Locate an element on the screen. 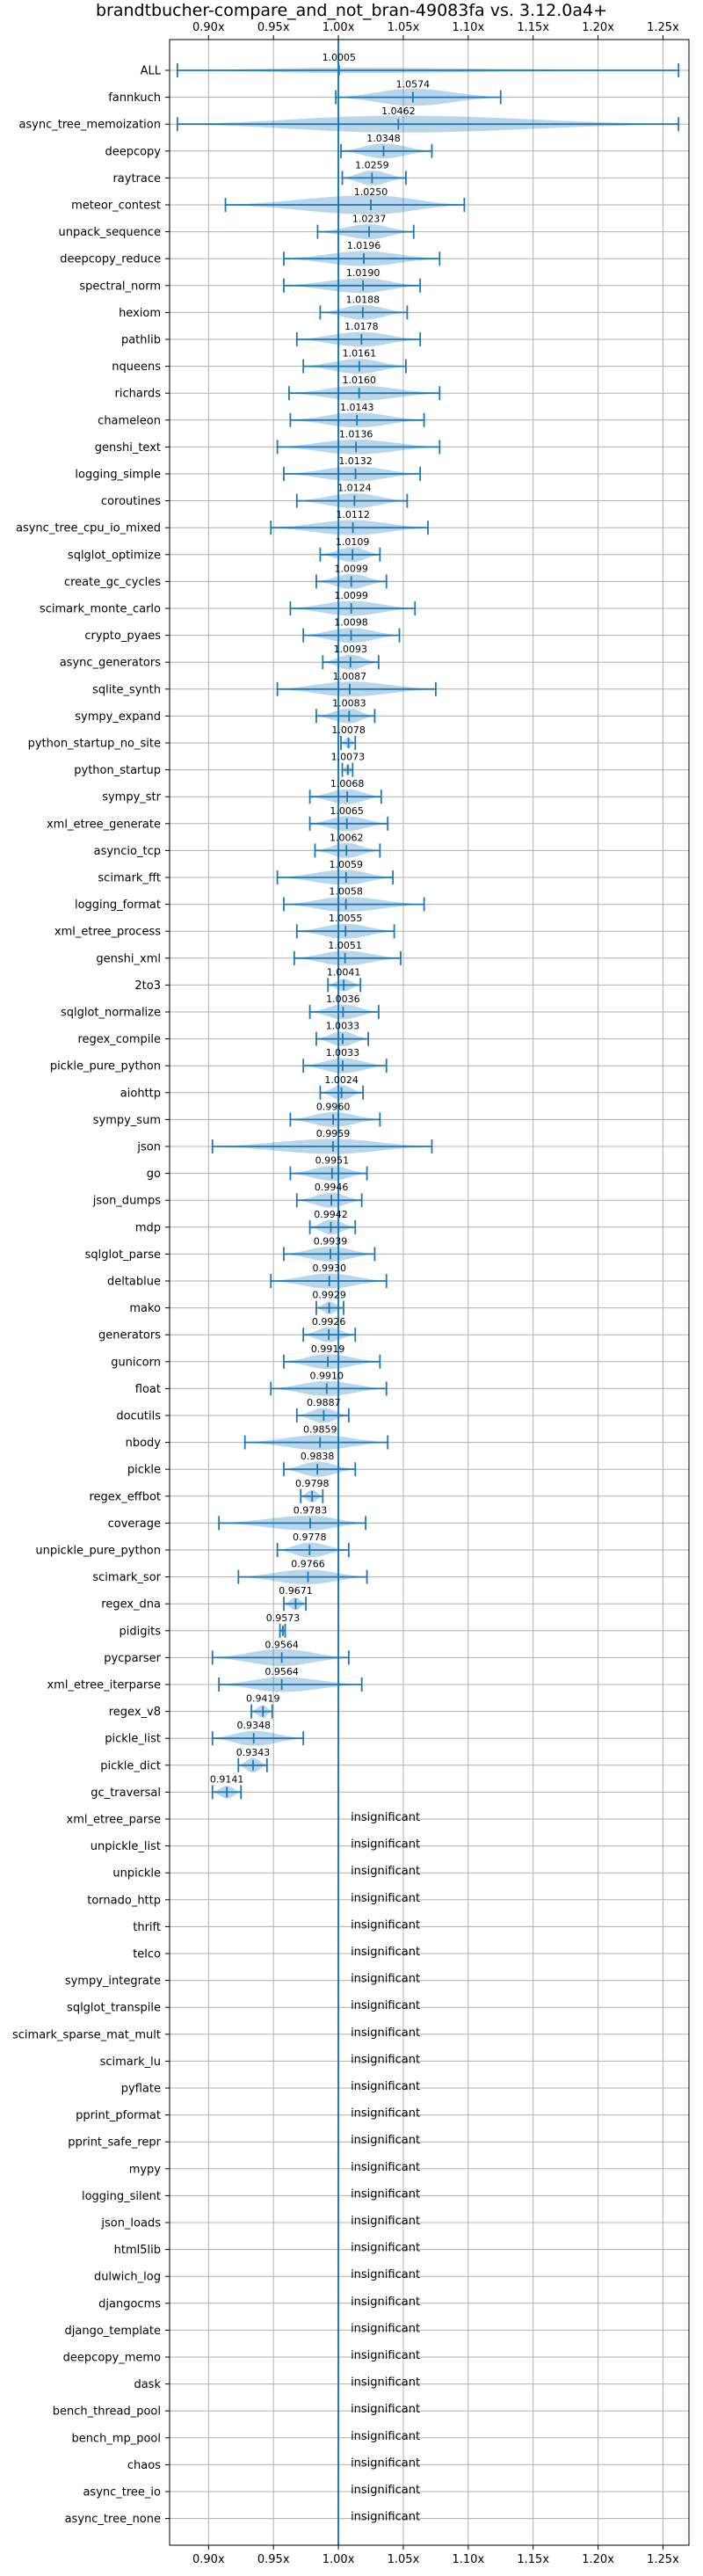  category-label-generators: generators is located at coordinates (129, 1336).